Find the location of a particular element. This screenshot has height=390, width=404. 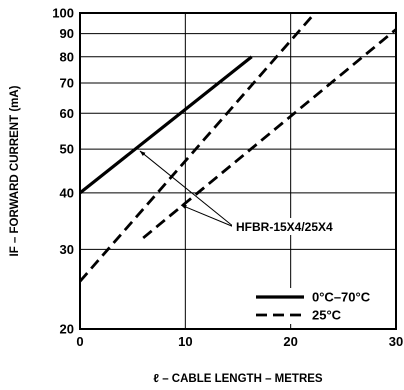

annotation-background is located at coordinates (296, 226).